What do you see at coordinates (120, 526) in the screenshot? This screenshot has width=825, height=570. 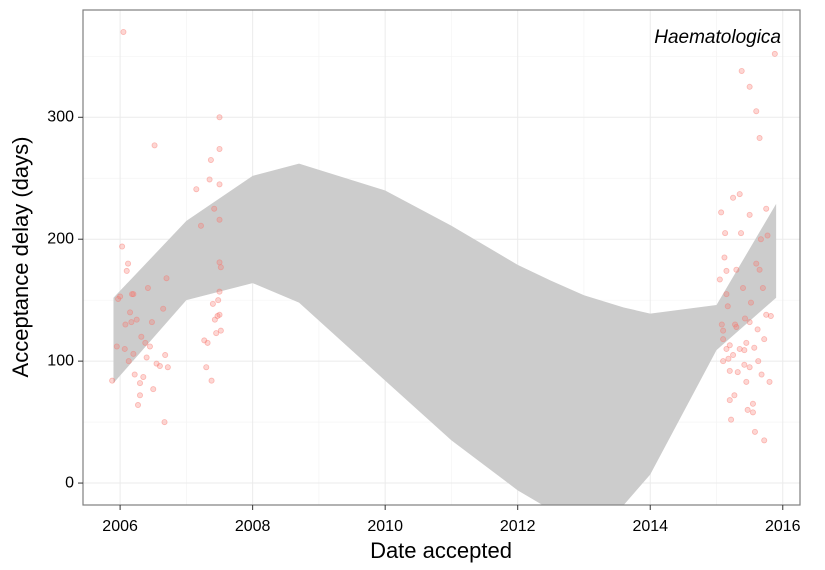 I see `x-tick-label: 2006` at bounding box center [120, 526].